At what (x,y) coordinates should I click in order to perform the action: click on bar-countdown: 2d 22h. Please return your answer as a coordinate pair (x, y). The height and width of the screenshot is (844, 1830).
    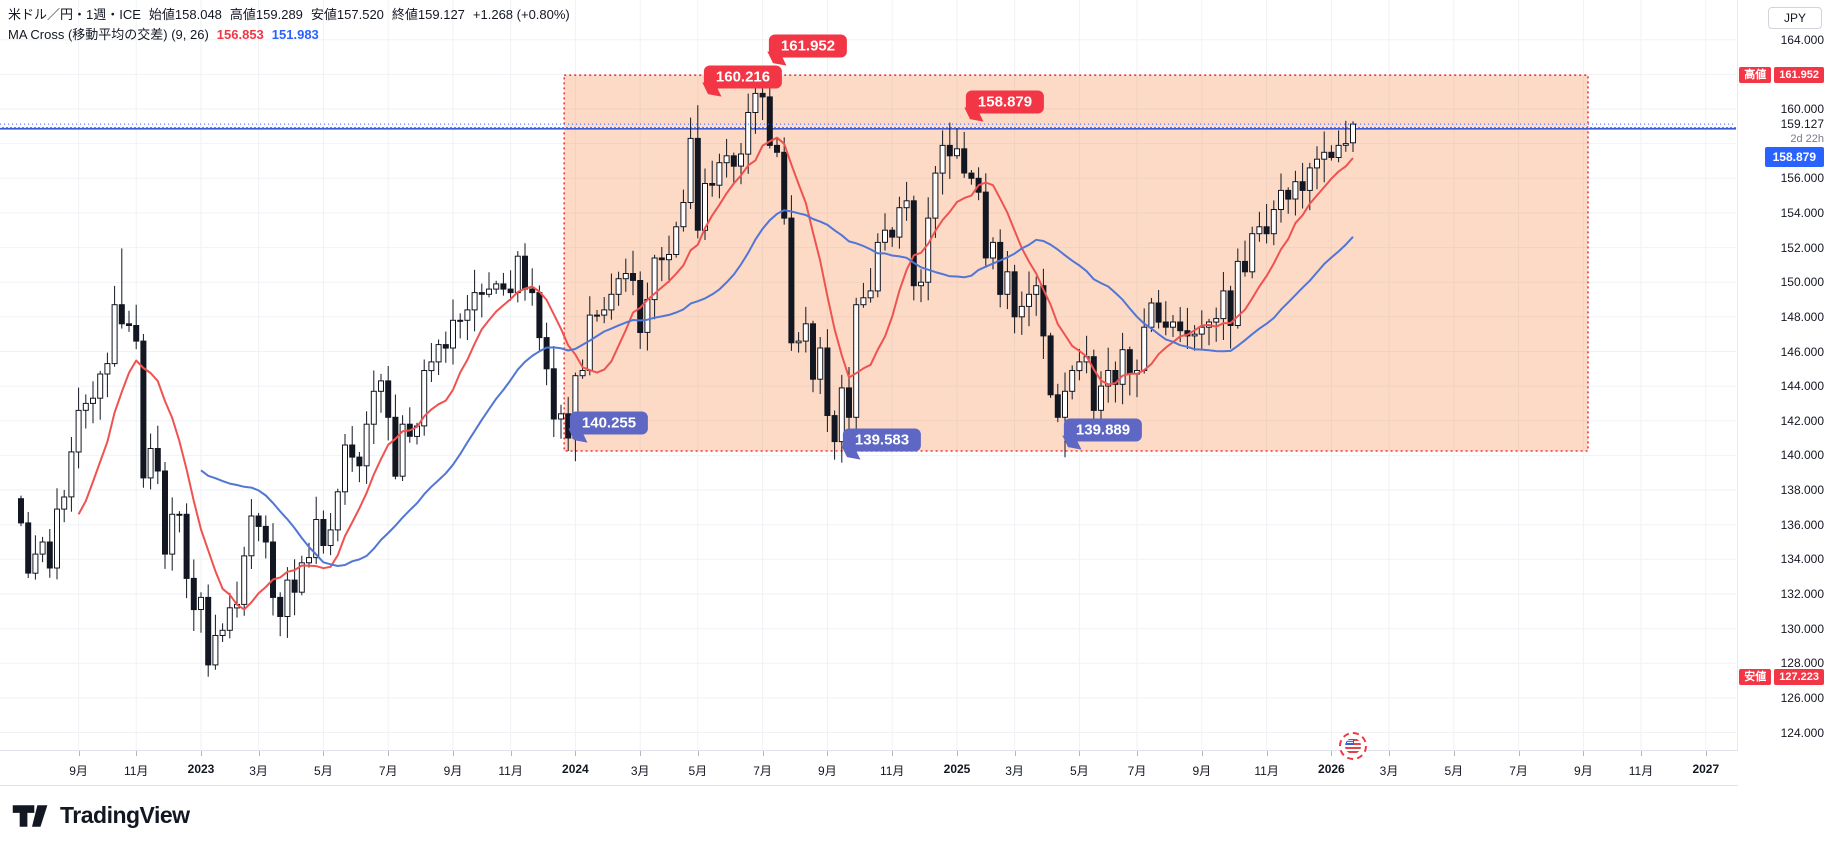
    Looking at the image, I should click on (1807, 139).